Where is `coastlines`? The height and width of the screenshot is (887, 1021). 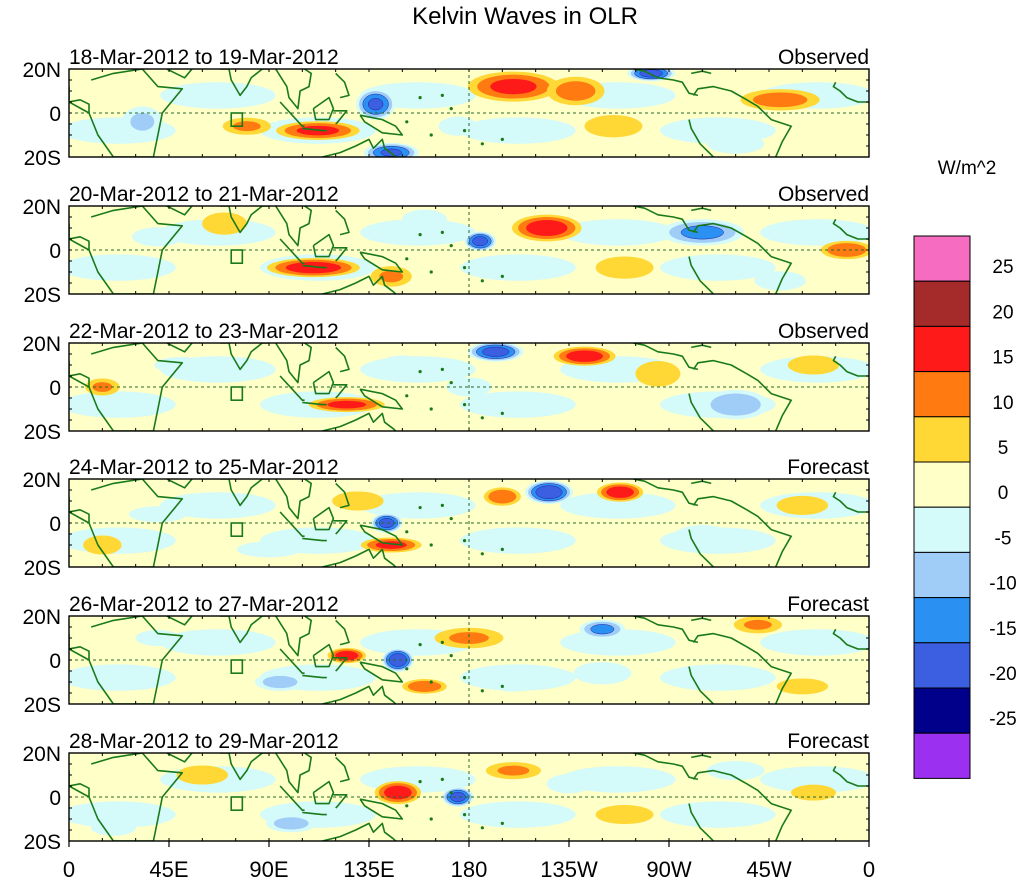 coastlines is located at coordinates (469, 250).